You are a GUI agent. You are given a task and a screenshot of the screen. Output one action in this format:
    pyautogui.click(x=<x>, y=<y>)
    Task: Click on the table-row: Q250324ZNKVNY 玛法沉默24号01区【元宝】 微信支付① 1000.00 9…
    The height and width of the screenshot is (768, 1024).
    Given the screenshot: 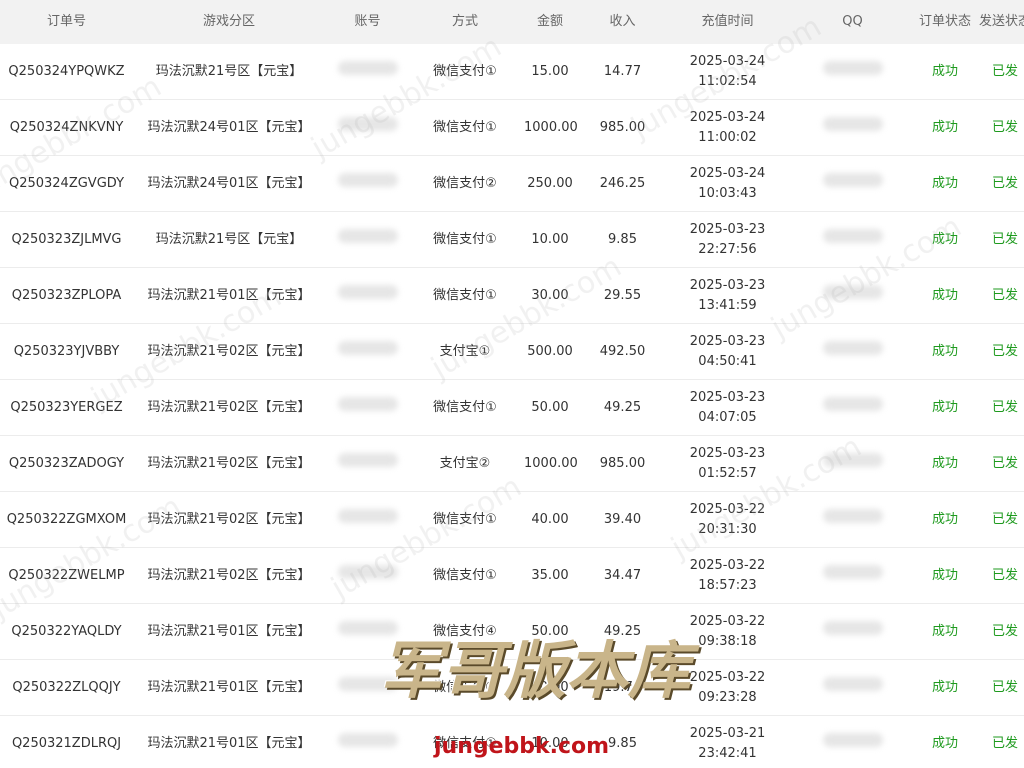 What is the action you would take?
    pyautogui.click(x=512, y=127)
    